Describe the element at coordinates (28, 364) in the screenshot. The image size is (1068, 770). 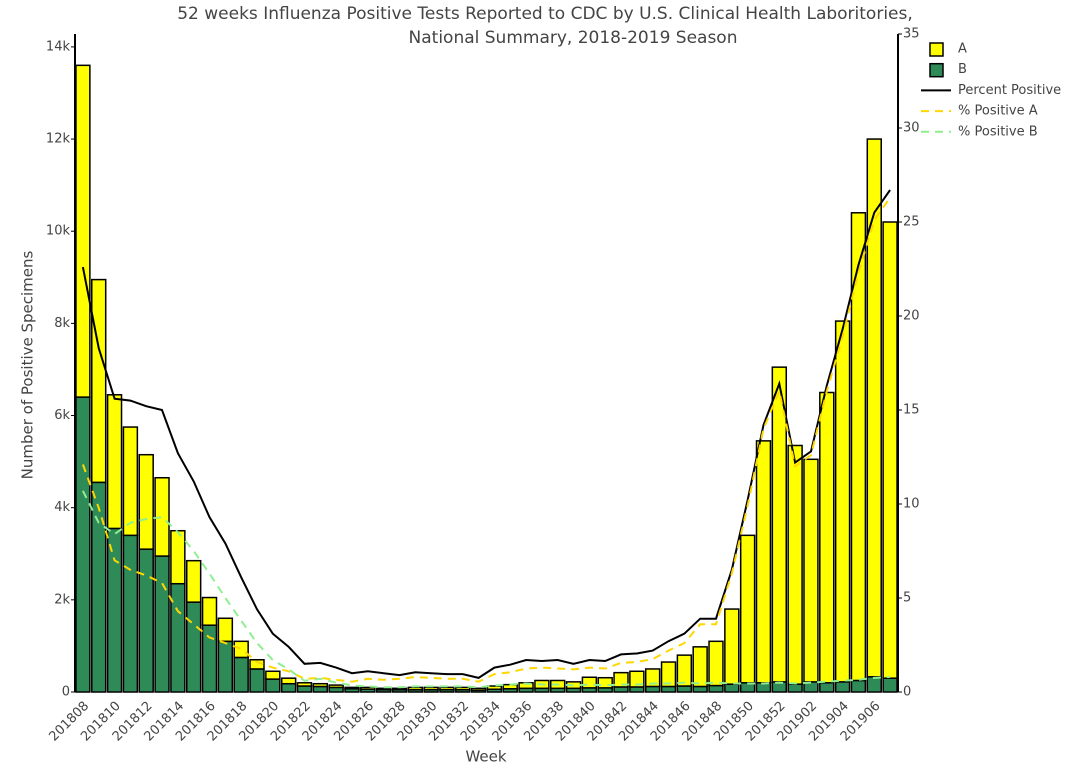
I see `y-axis-title: Number of Positive Specimens` at that location.